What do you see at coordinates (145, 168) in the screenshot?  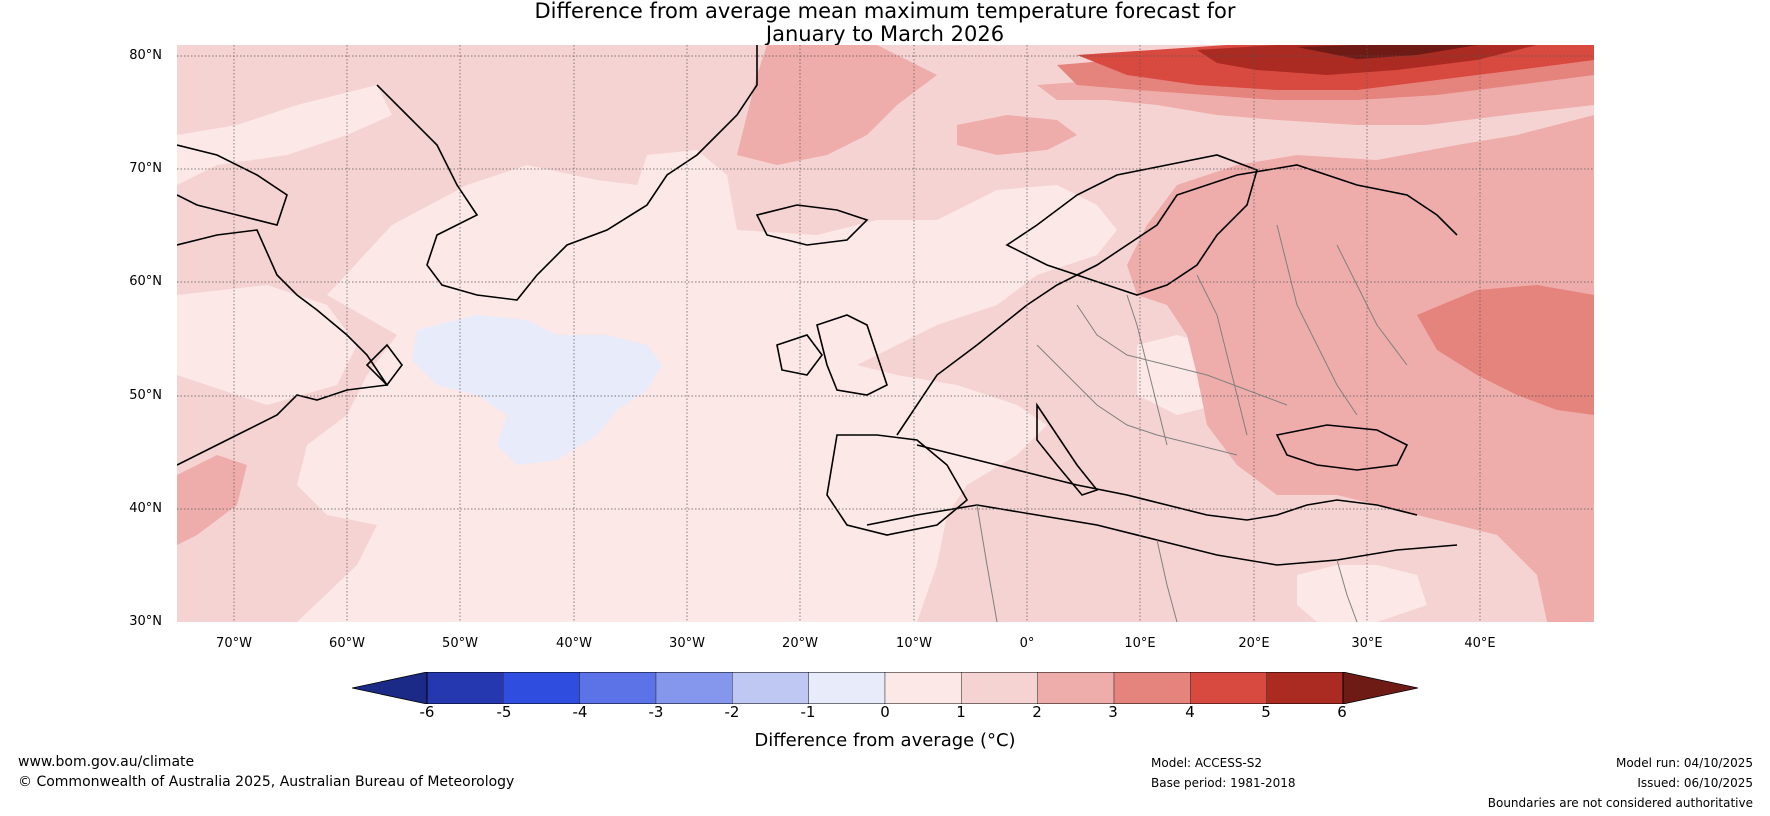 I see `lat-label-70n: 70°N` at bounding box center [145, 168].